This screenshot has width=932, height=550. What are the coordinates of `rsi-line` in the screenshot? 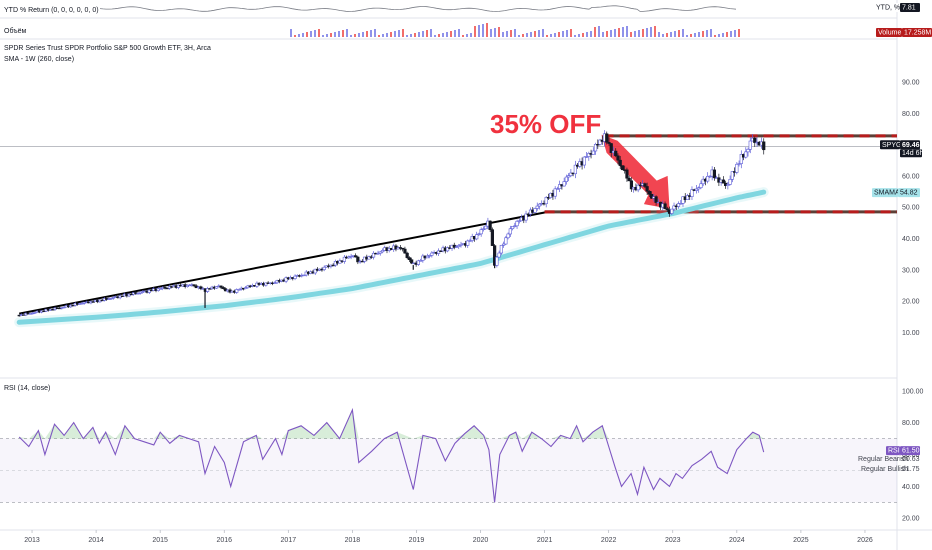 It's located at (391, 455).